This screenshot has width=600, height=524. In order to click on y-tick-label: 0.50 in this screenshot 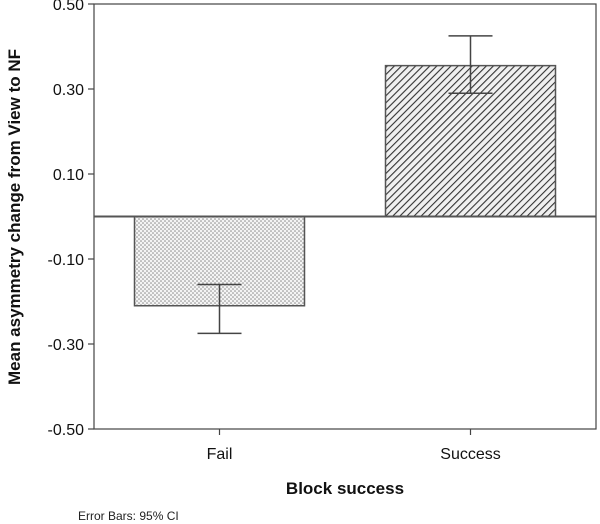, I will do `click(68, 7)`.